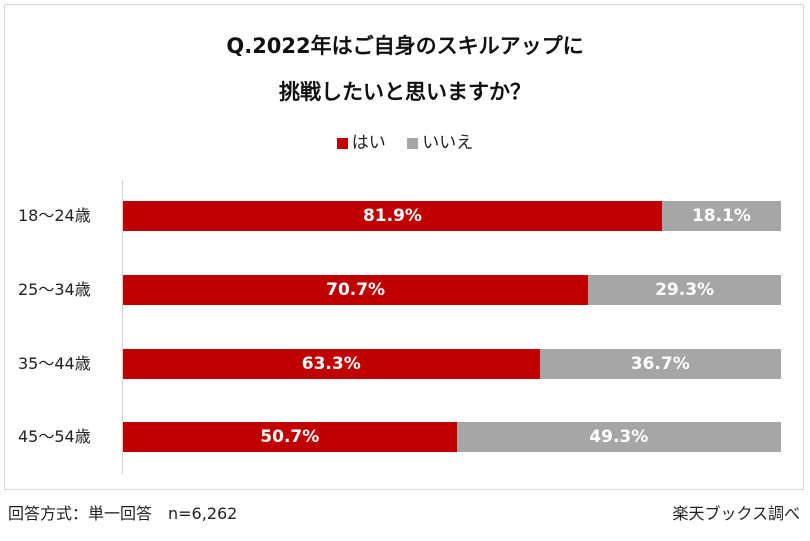  What do you see at coordinates (122, 327) in the screenshot?
I see `category-axis-line` at bounding box center [122, 327].